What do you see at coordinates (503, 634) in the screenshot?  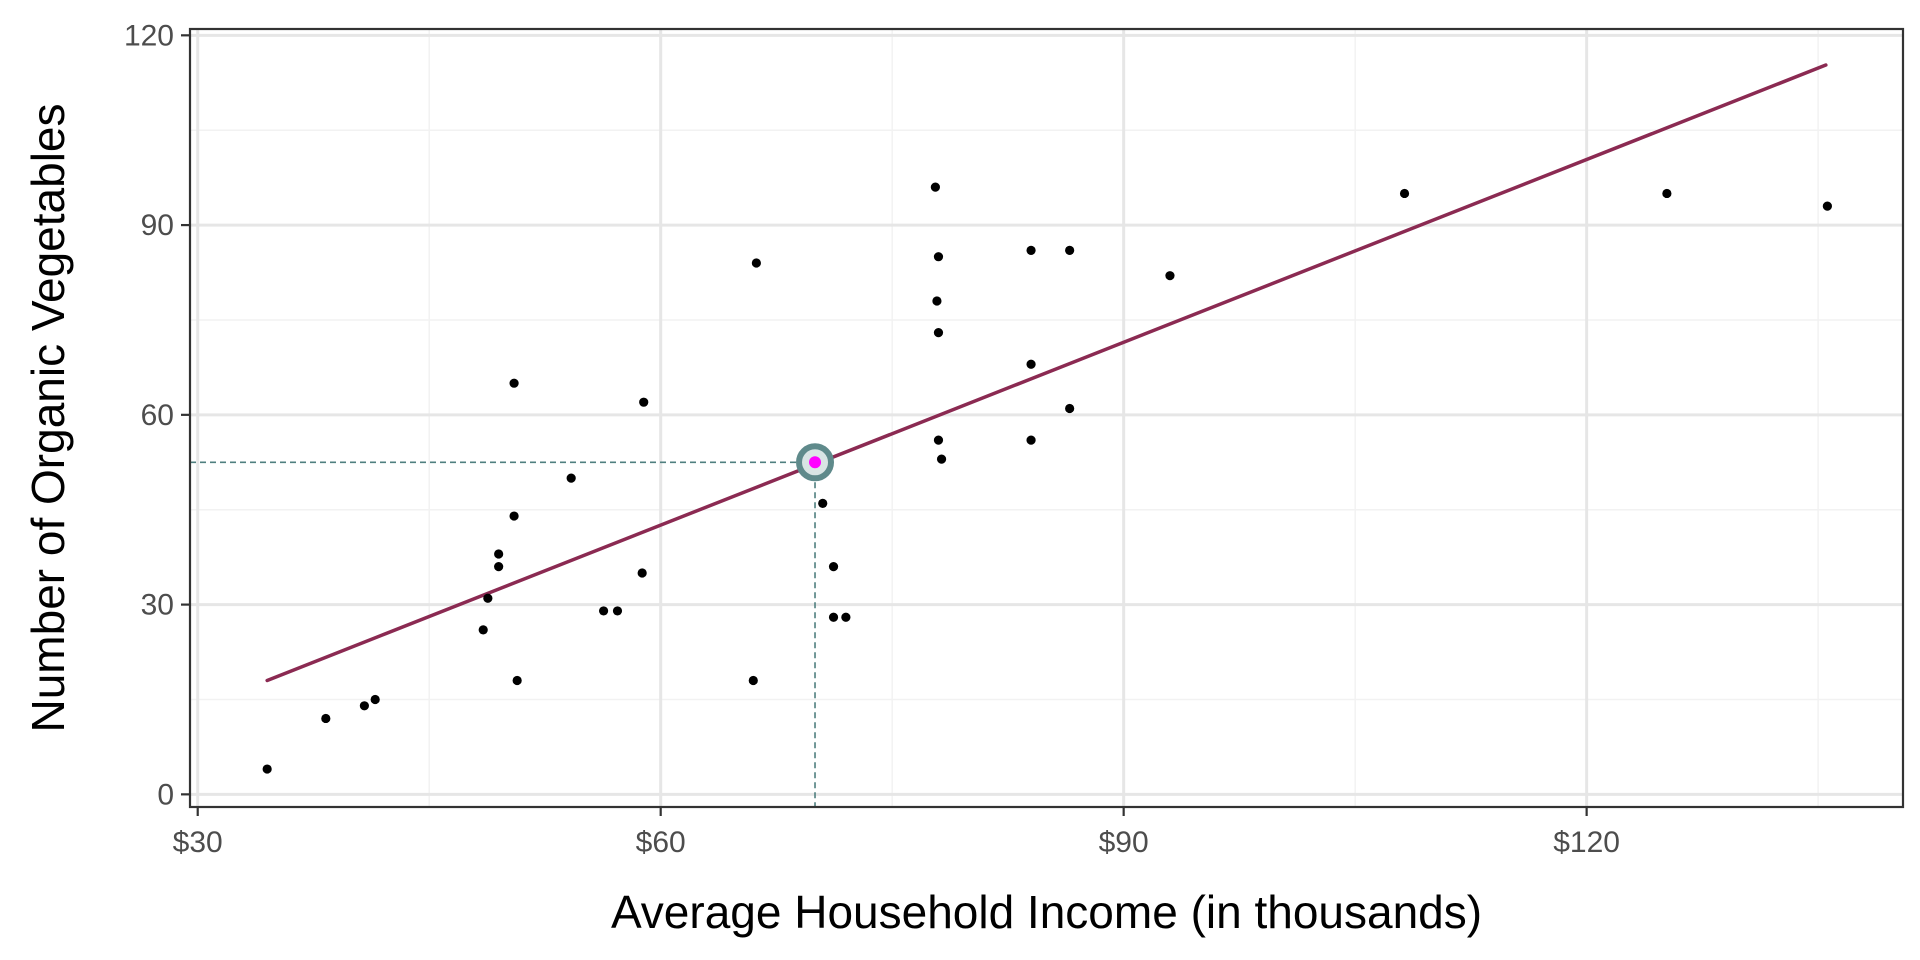 I see `reference-lines` at bounding box center [503, 634].